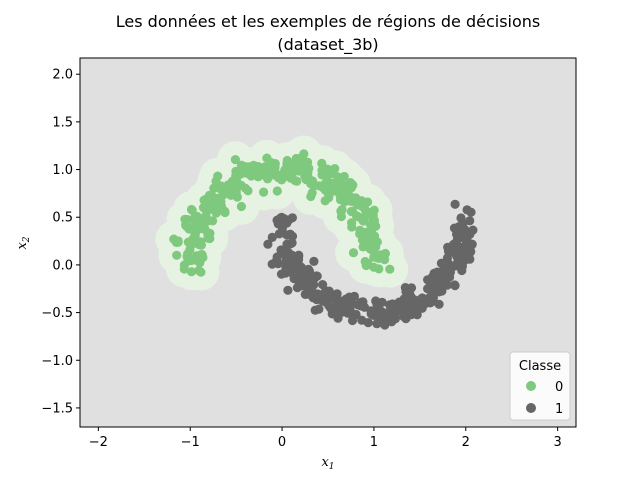 The image size is (640, 480). I want to click on y-tick-label: 1.5, so click(62, 122).